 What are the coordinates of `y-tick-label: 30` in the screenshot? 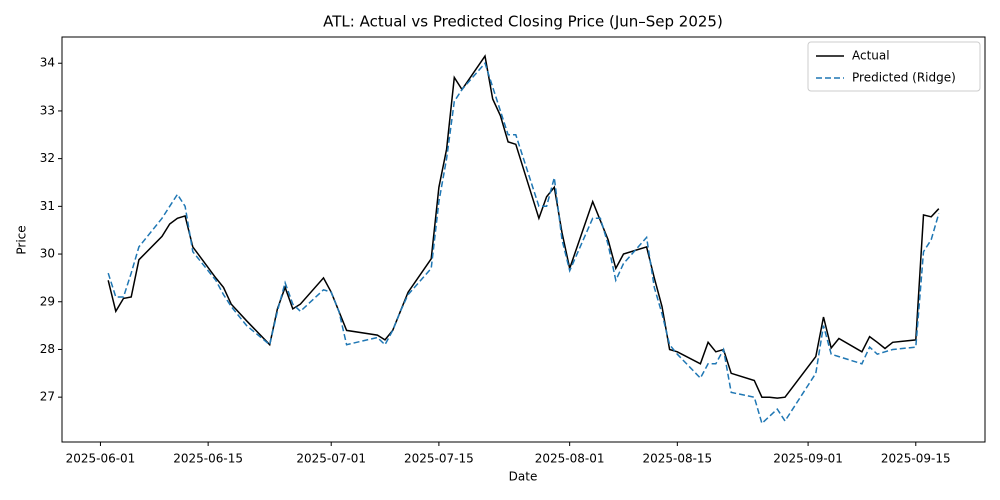 It's located at (47, 254).